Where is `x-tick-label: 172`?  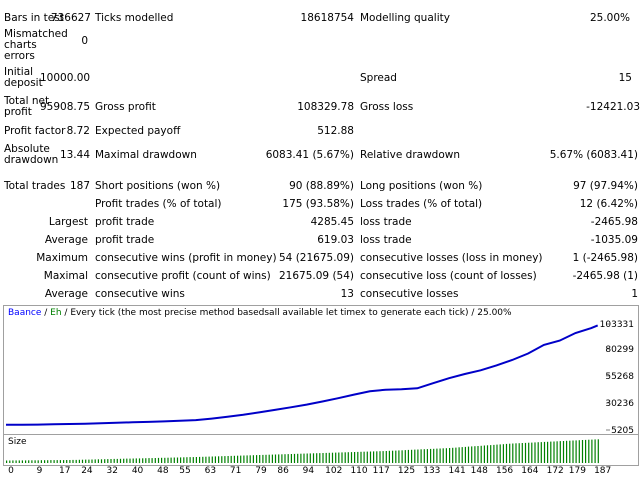
x-tick-label: 172 is located at coordinates (555, 471).